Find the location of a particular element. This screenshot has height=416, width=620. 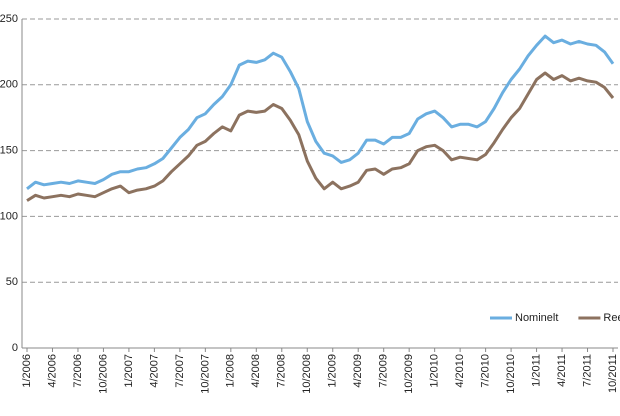

x-tick-label: 7/2011 is located at coordinates (587, 370).